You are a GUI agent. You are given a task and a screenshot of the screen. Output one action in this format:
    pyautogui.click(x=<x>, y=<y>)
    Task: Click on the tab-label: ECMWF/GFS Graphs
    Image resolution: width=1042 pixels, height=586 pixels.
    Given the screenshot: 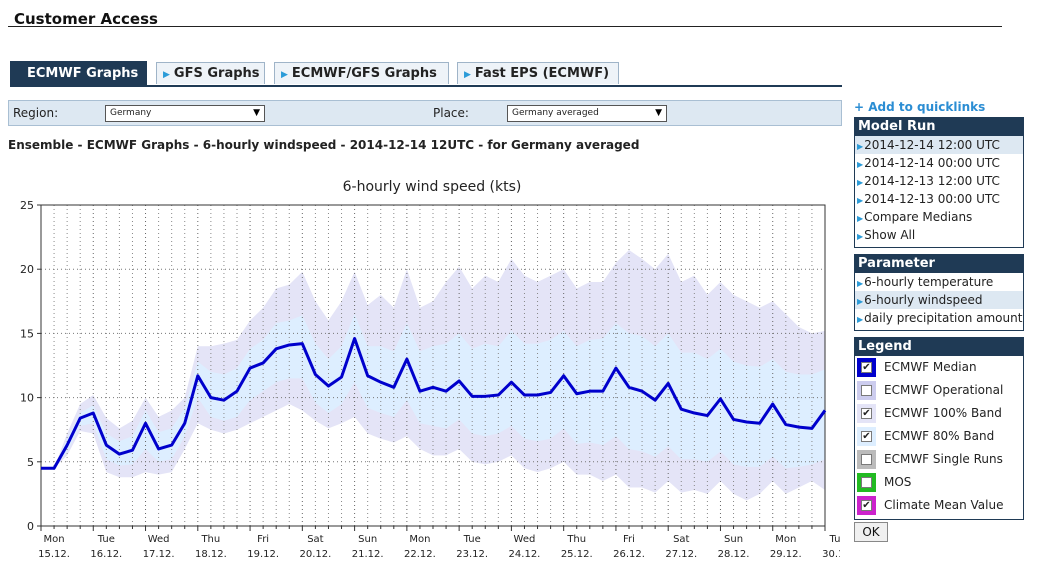 What is the action you would take?
    pyautogui.click(x=364, y=73)
    